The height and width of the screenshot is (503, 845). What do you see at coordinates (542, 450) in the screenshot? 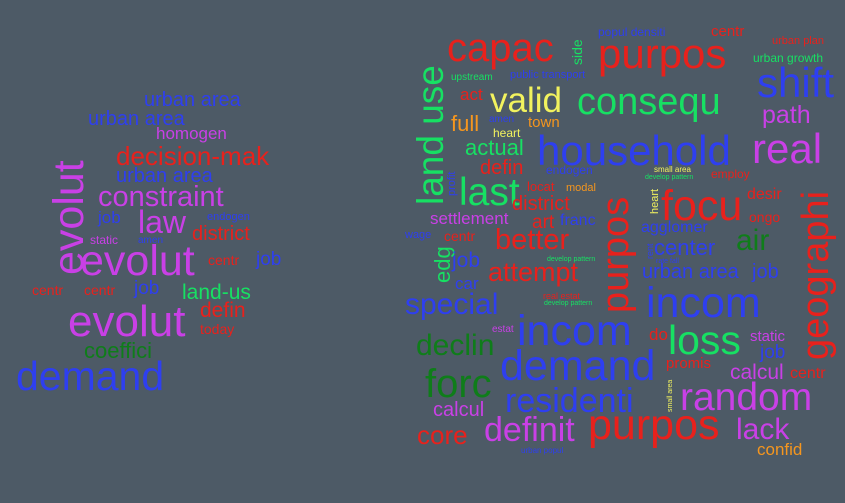
I see `word: urban popul` at bounding box center [542, 450].